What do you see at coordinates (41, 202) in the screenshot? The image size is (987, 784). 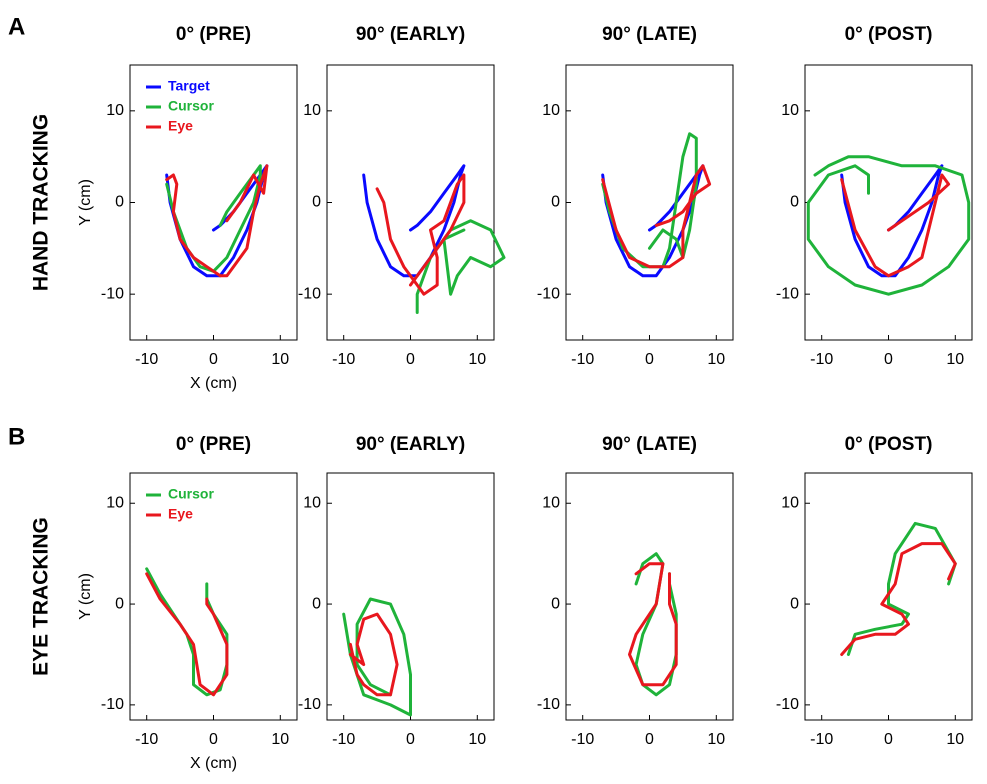 I see `row-label: HAND TRACKING` at bounding box center [41, 202].